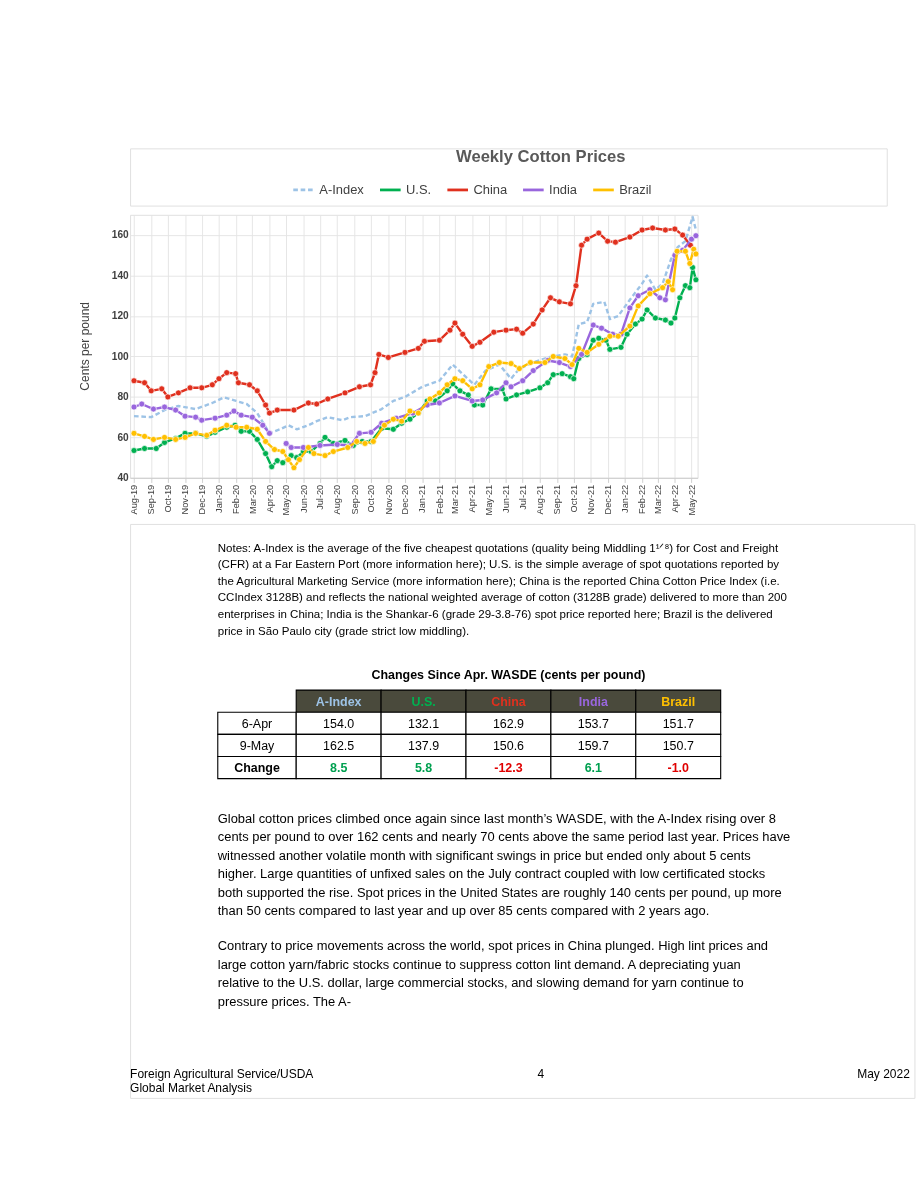  What do you see at coordinates (123, 437) in the screenshot?
I see `y-tick-label: 60` at bounding box center [123, 437].